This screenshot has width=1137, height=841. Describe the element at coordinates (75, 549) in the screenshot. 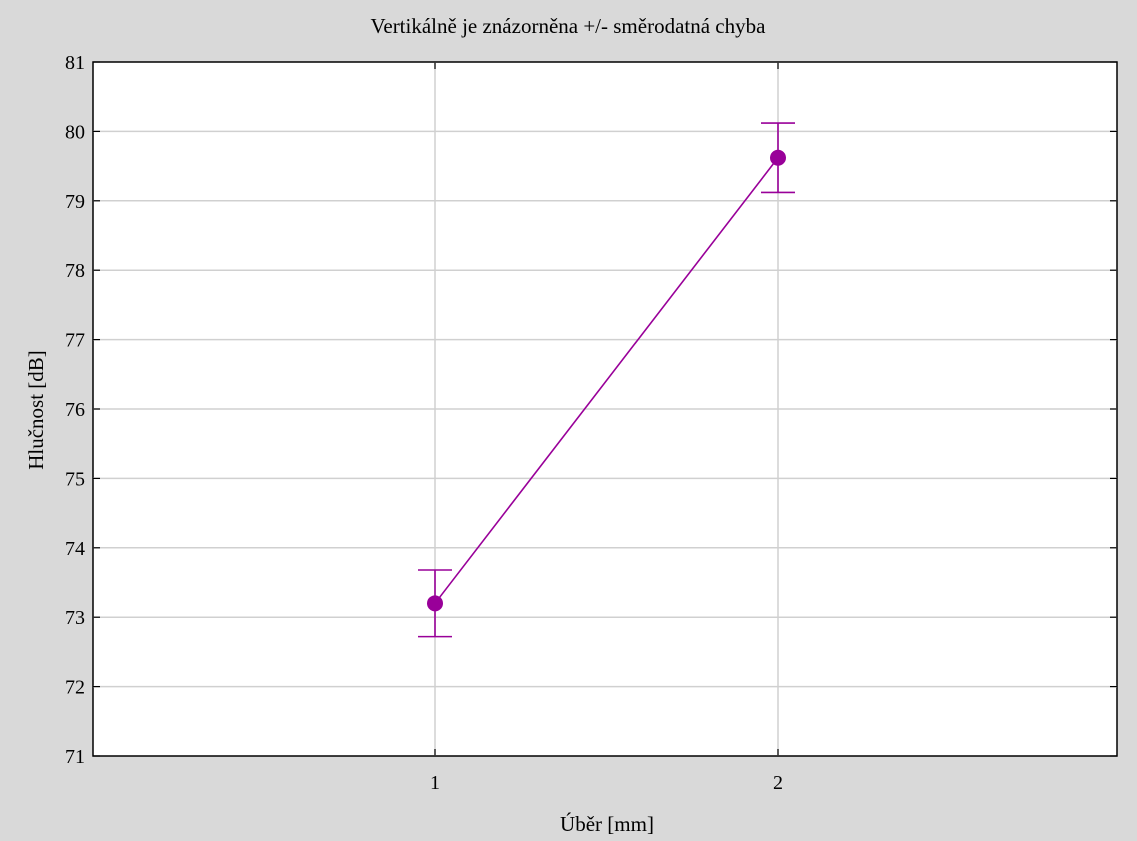

I see `y-tick-label: 74` at that location.